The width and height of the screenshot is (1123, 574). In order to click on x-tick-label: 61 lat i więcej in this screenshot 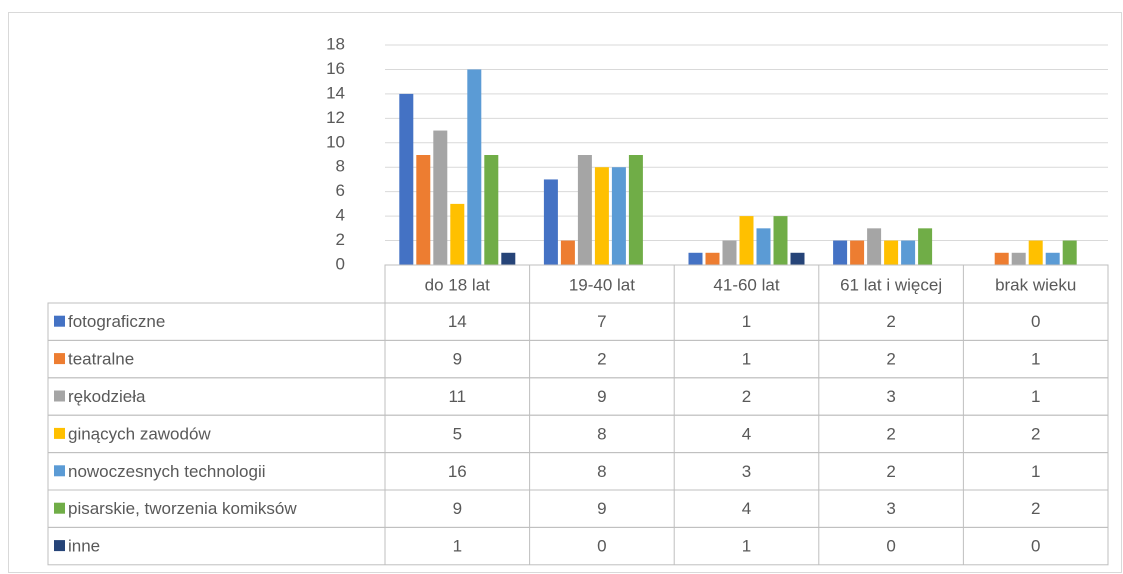, I will do `click(891, 284)`.